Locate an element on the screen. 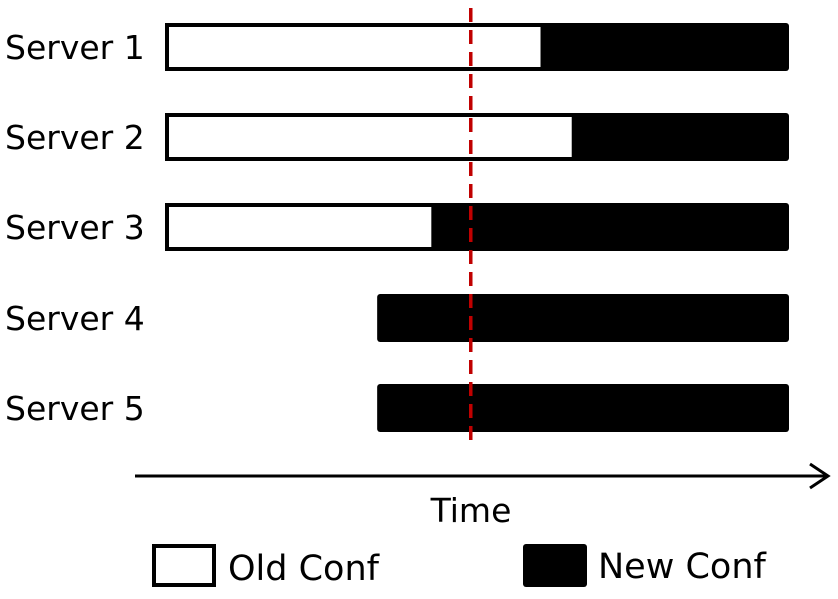 This screenshot has height=599, width=838. server-row: Server 3 is located at coordinates (397, 227).